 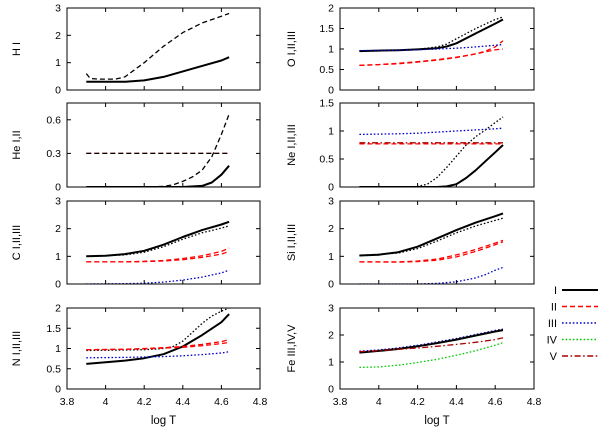 I want to click on panel-h: 0 1 2 3 H I, so click(x=136, y=50).